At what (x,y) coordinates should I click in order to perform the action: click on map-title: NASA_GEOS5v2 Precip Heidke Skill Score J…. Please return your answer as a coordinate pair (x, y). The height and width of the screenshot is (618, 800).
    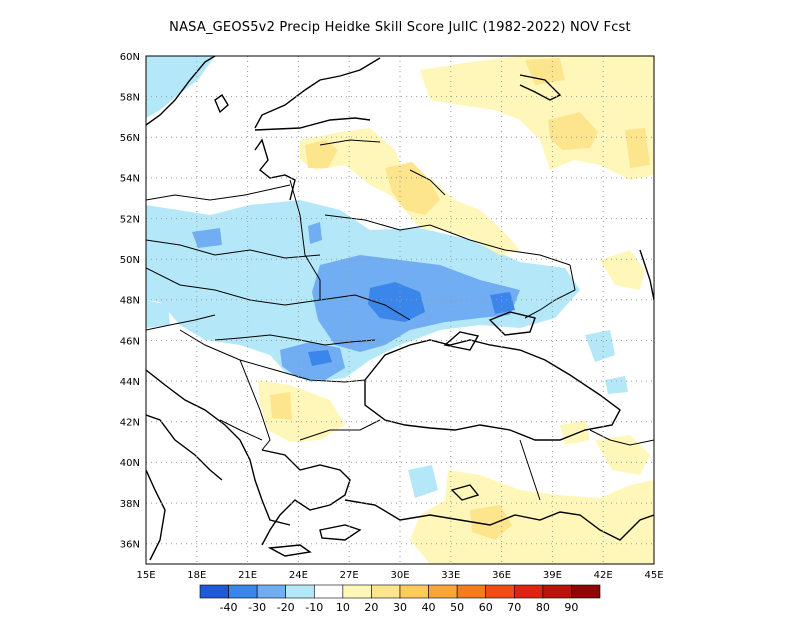
    Looking at the image, I should click on (400, 27).